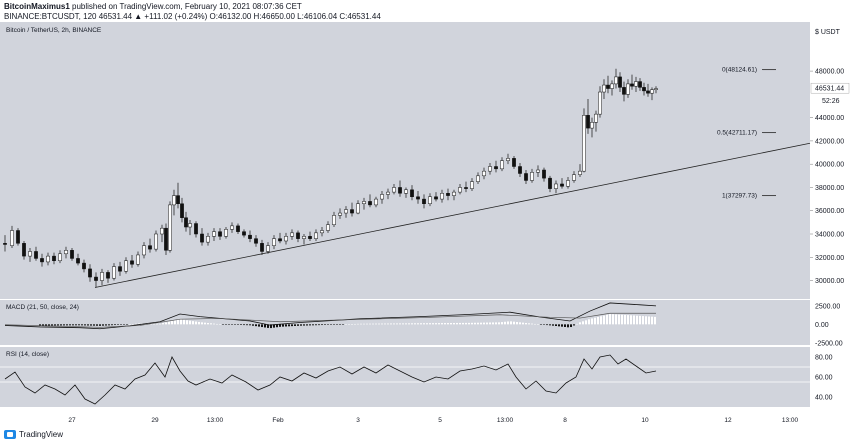 This screenshot has height=445, width=850. I want to click on last-price-tag, so click(830, 88).